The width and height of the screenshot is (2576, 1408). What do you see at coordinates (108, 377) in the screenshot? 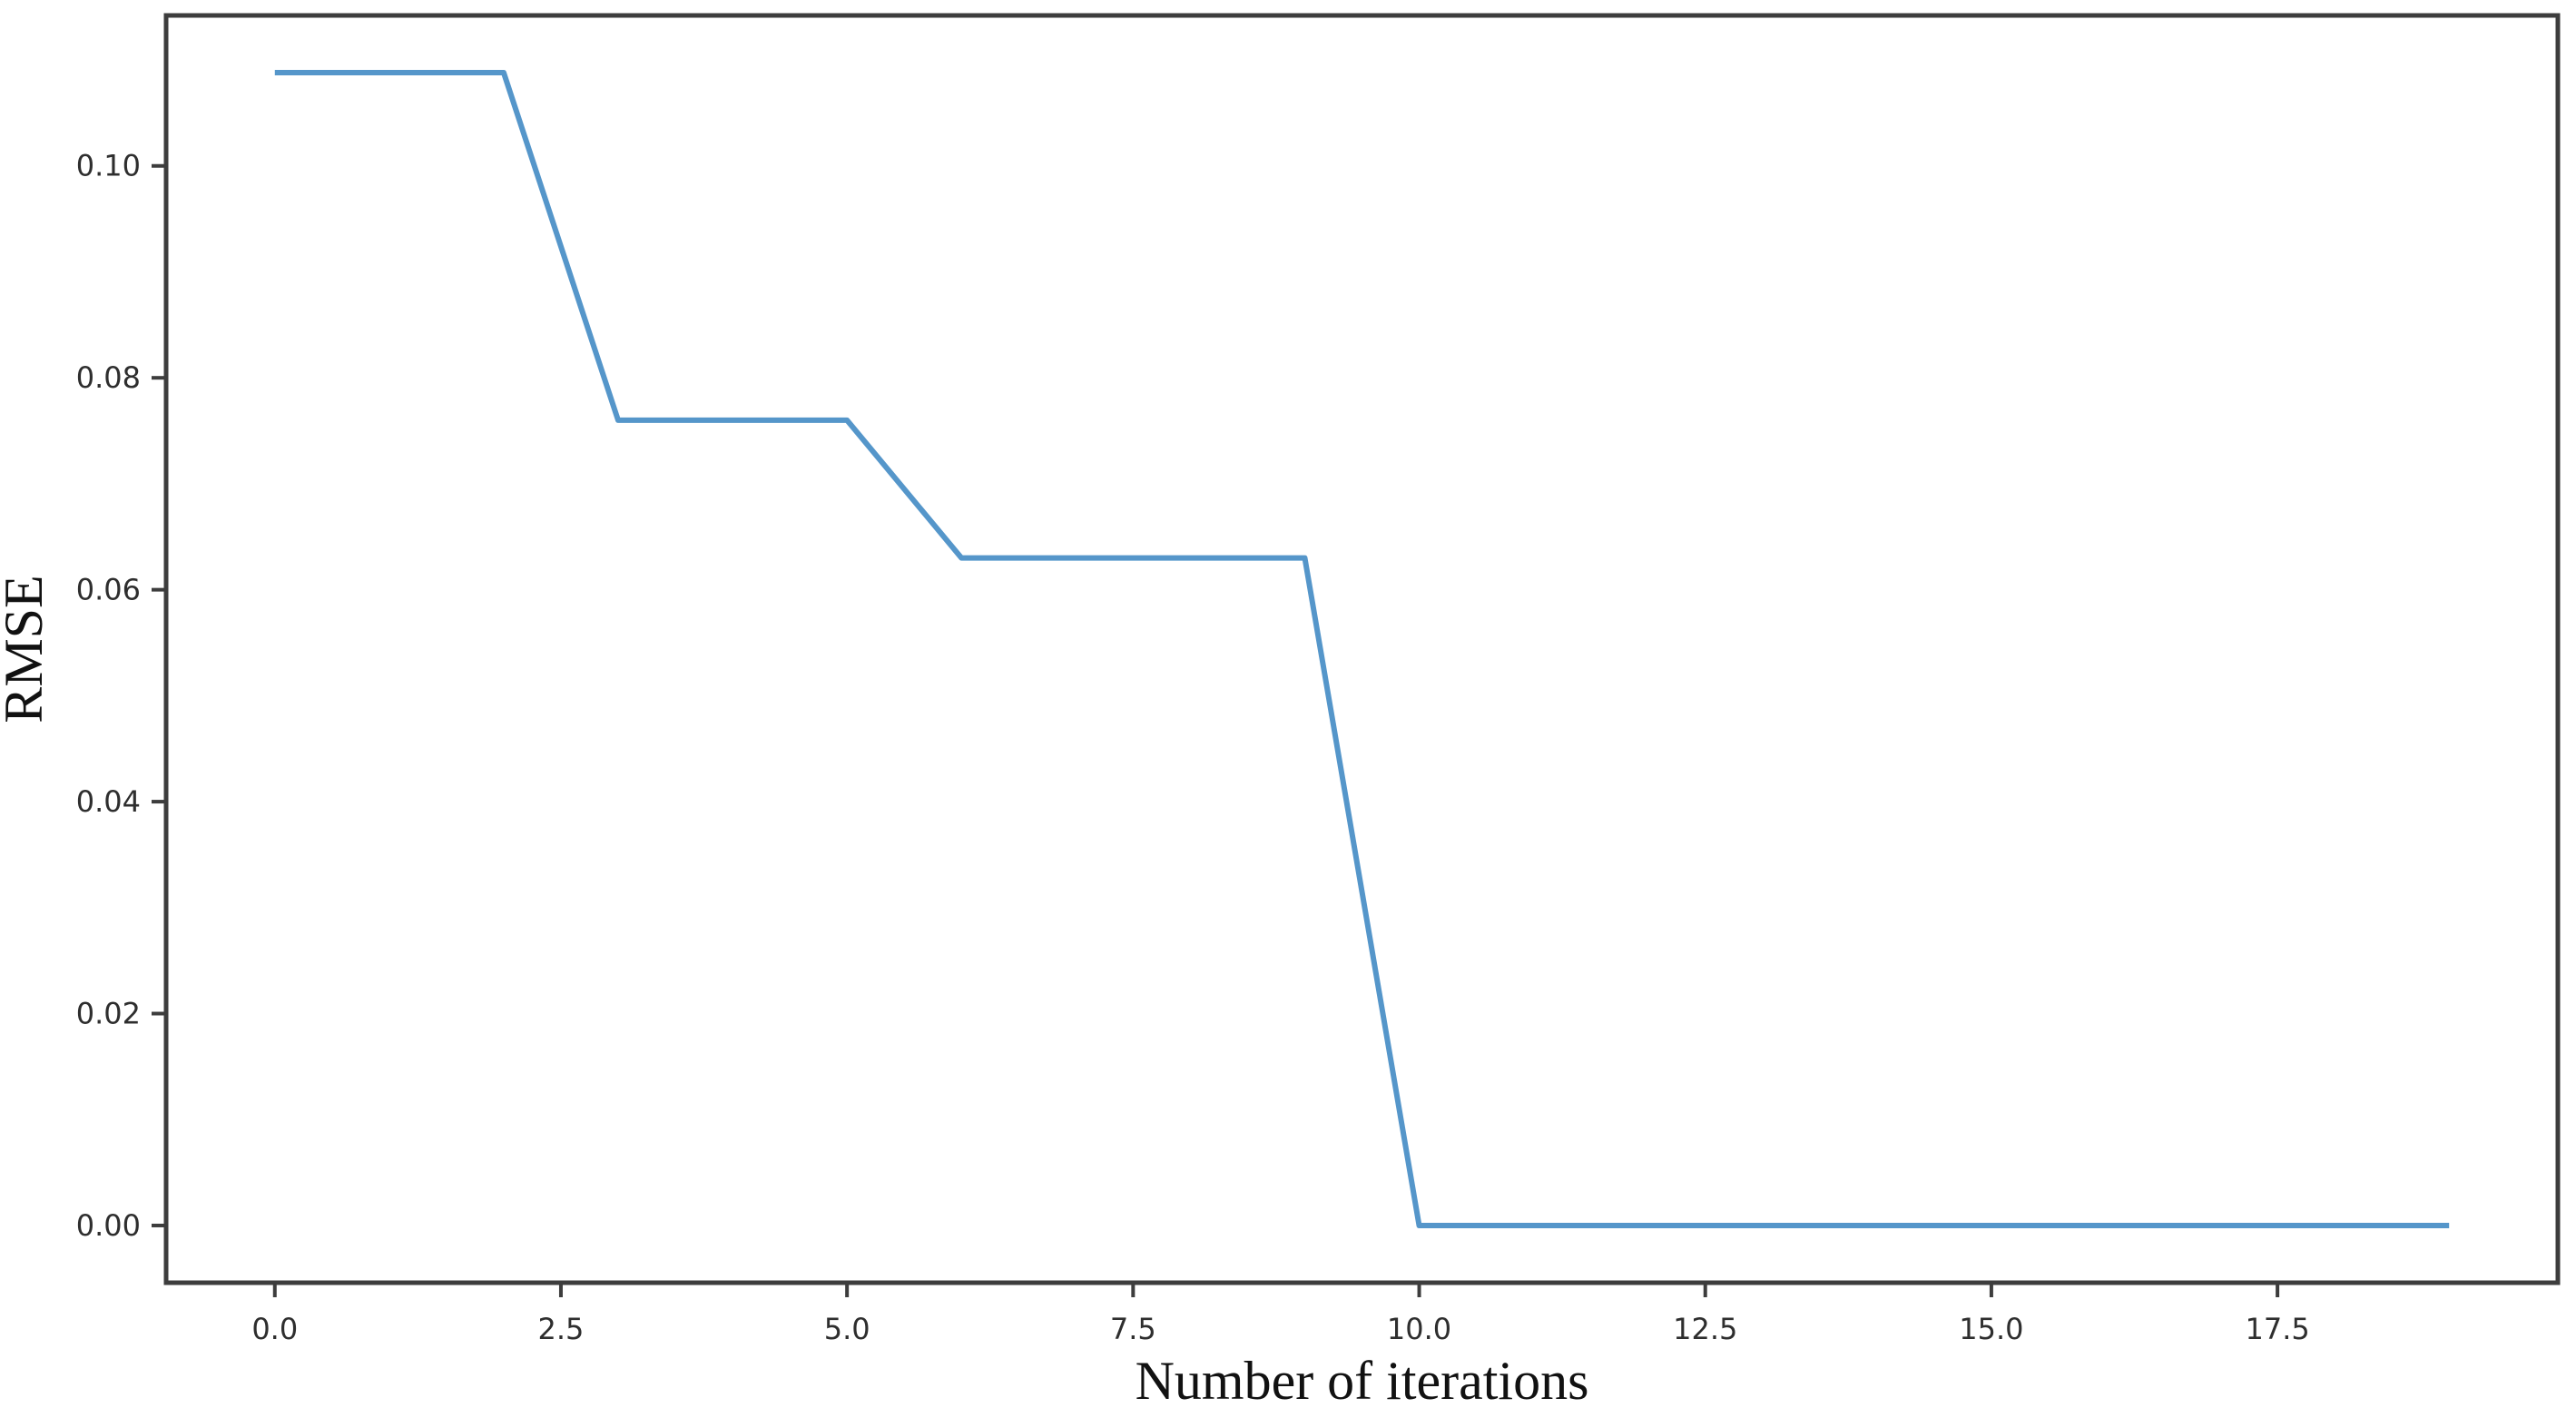
I see `y-tick-label: 0.08` at bounding box center [108, 377].